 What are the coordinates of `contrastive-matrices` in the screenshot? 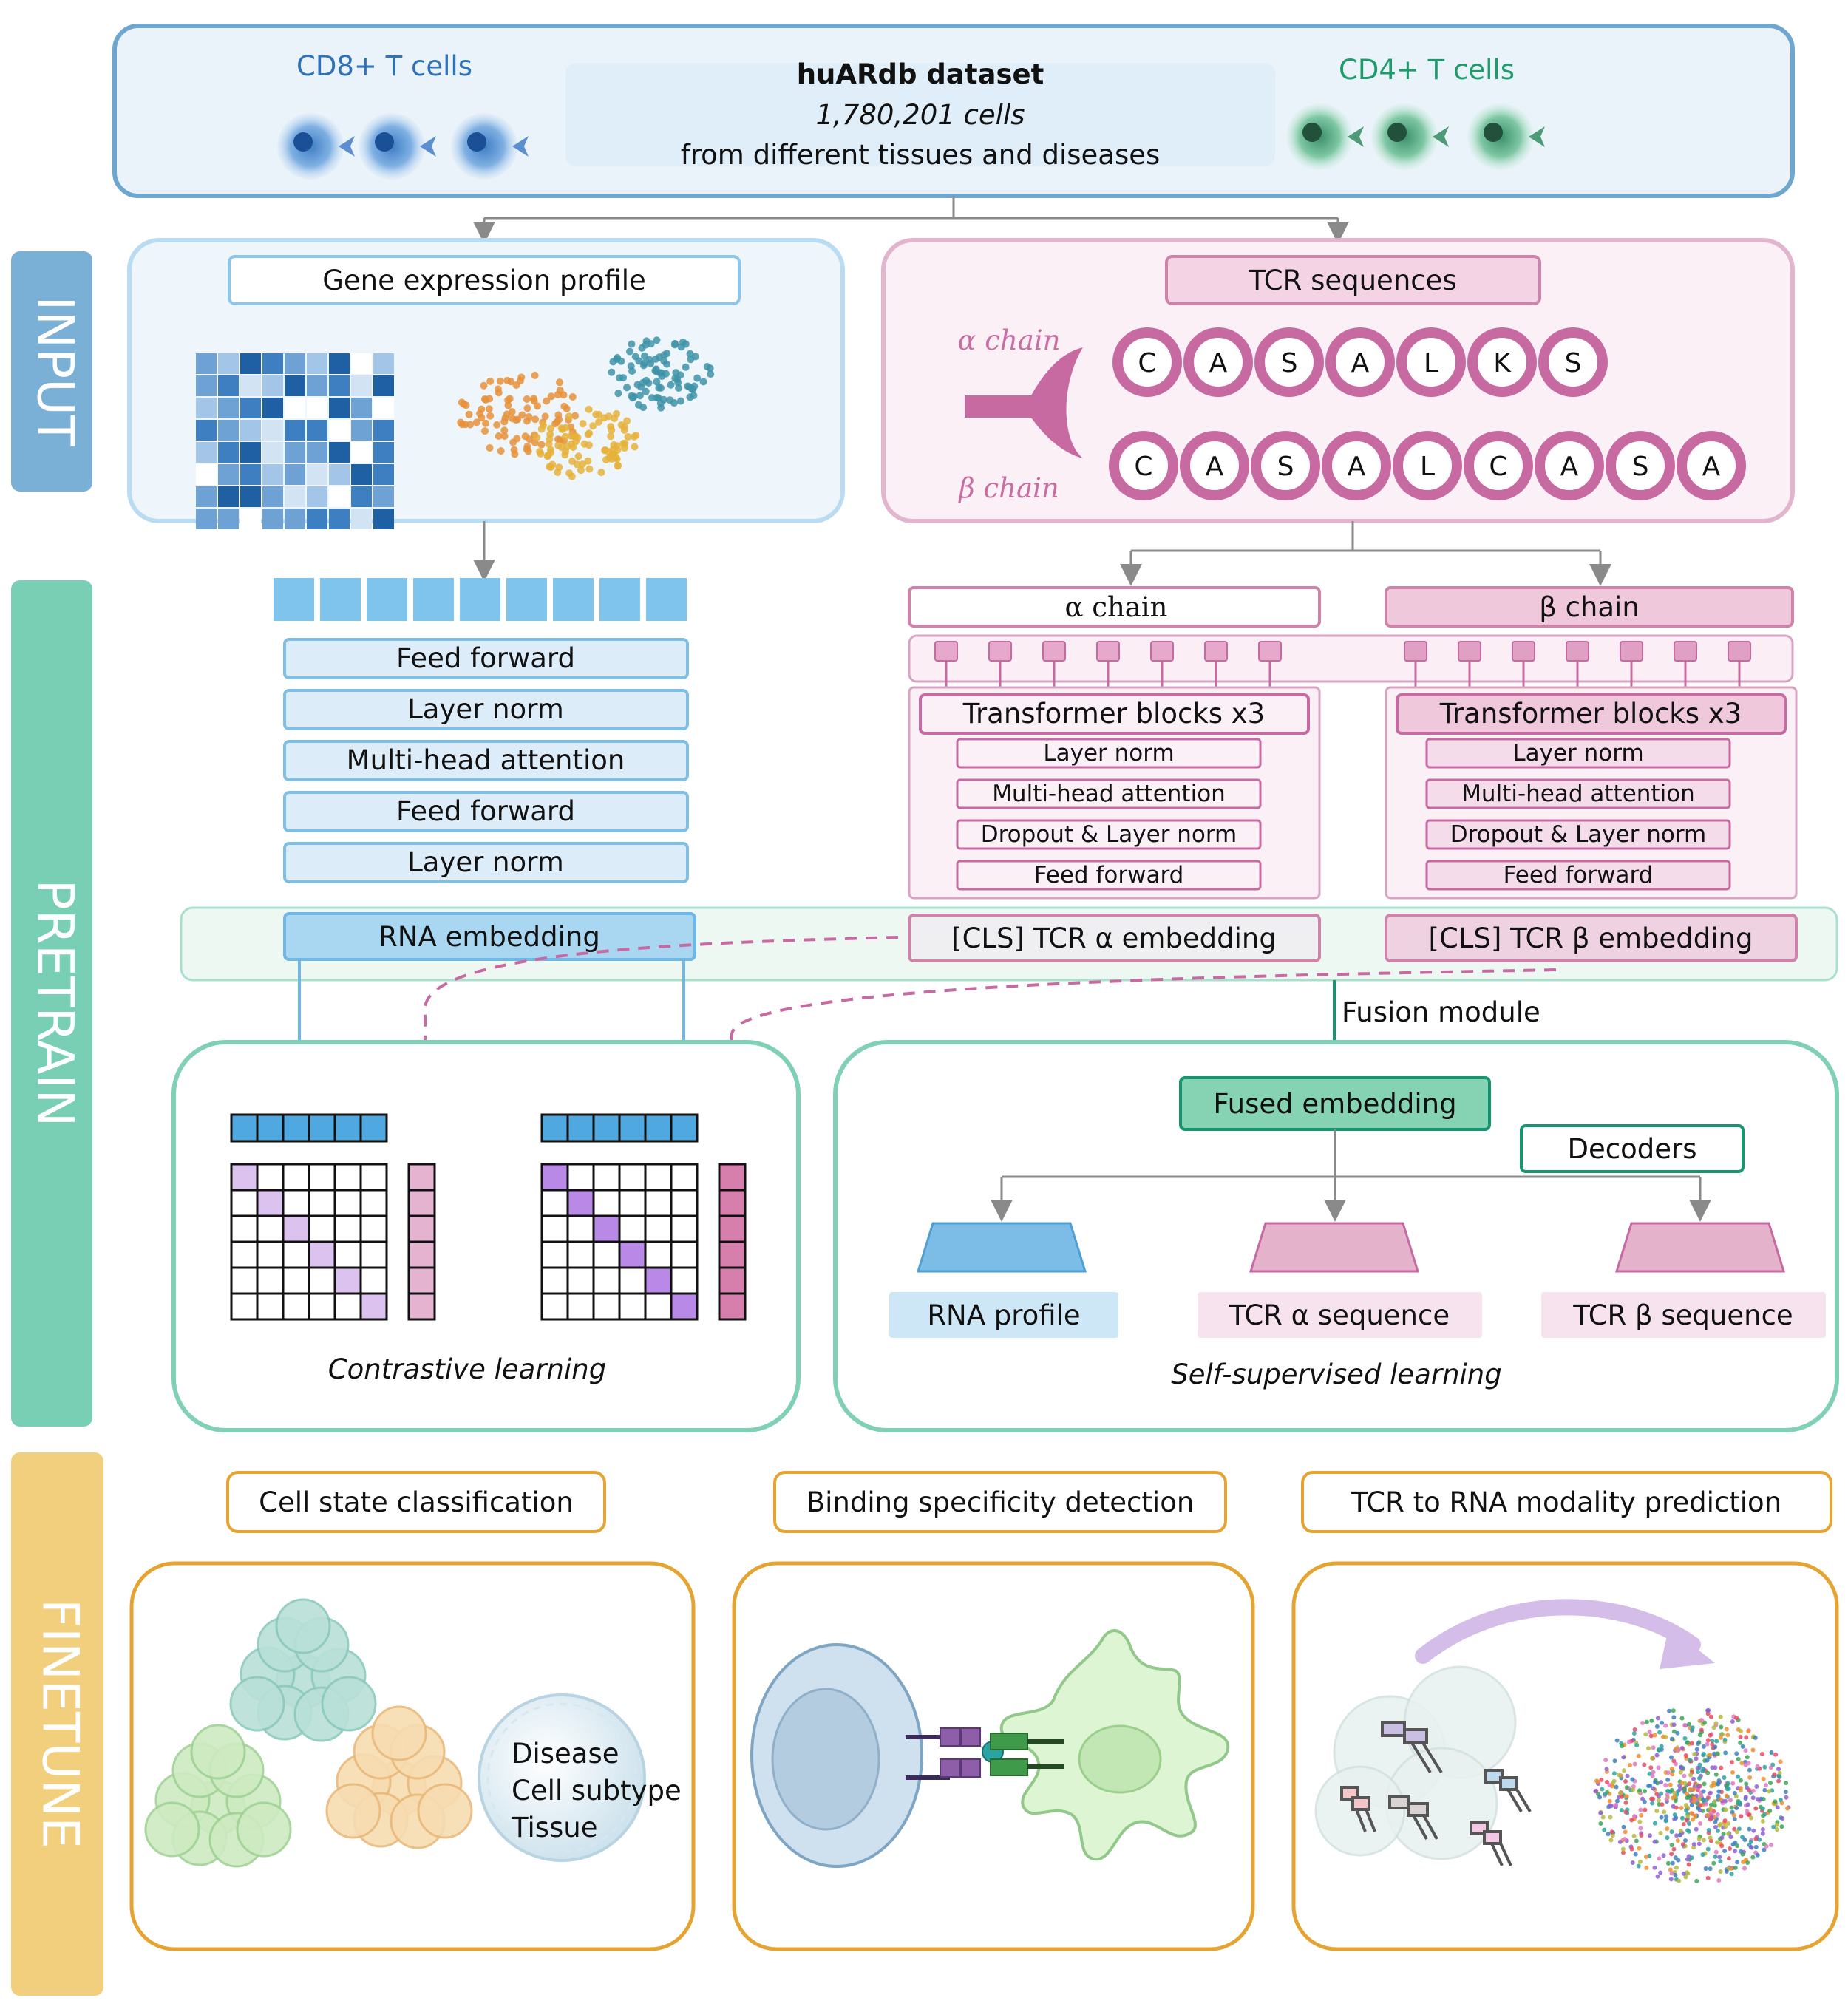 It's located at (488, 1217).